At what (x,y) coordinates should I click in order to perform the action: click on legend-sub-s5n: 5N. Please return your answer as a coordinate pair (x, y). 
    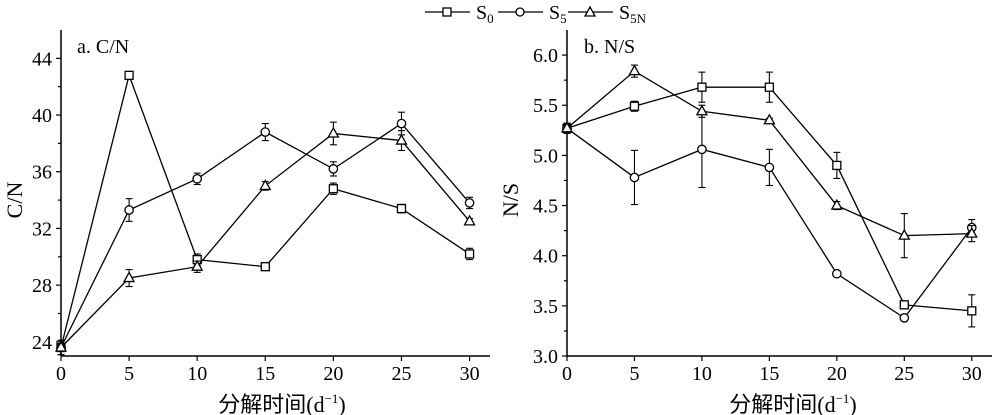
    Looking at the image, I should click on (638, 18).